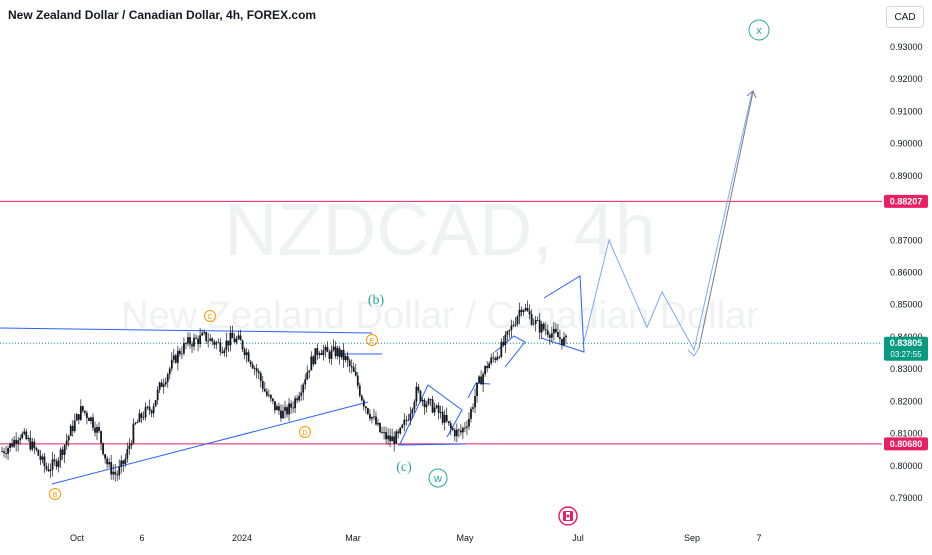 The height and width of the screenshot is (555, 932). I want to click on time-tick-label: Mar, so click(353, 538).